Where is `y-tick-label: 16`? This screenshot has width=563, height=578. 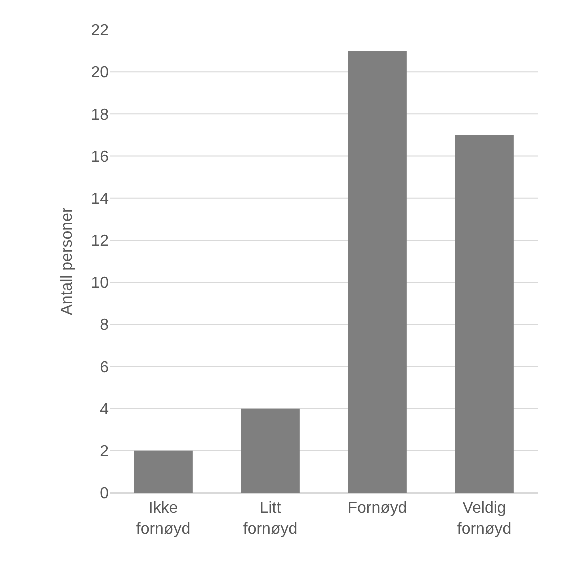 y-tick-label: 16 is located at coordinates (100, 157).